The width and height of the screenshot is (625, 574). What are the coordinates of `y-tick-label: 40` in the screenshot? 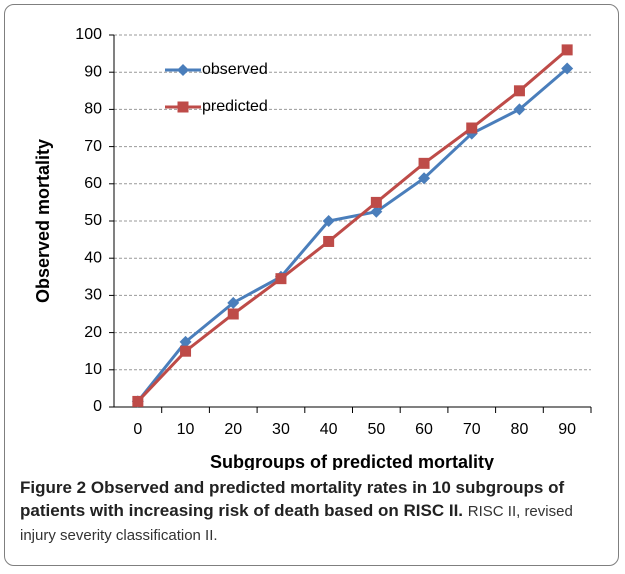 It's located at (93, 257).